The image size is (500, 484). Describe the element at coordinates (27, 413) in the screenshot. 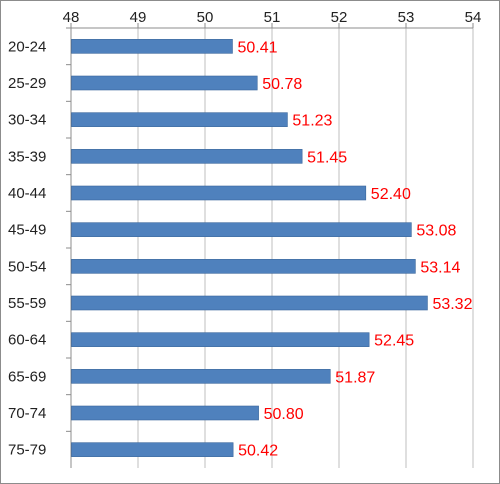

I see `category-label: 70-74` at that location.